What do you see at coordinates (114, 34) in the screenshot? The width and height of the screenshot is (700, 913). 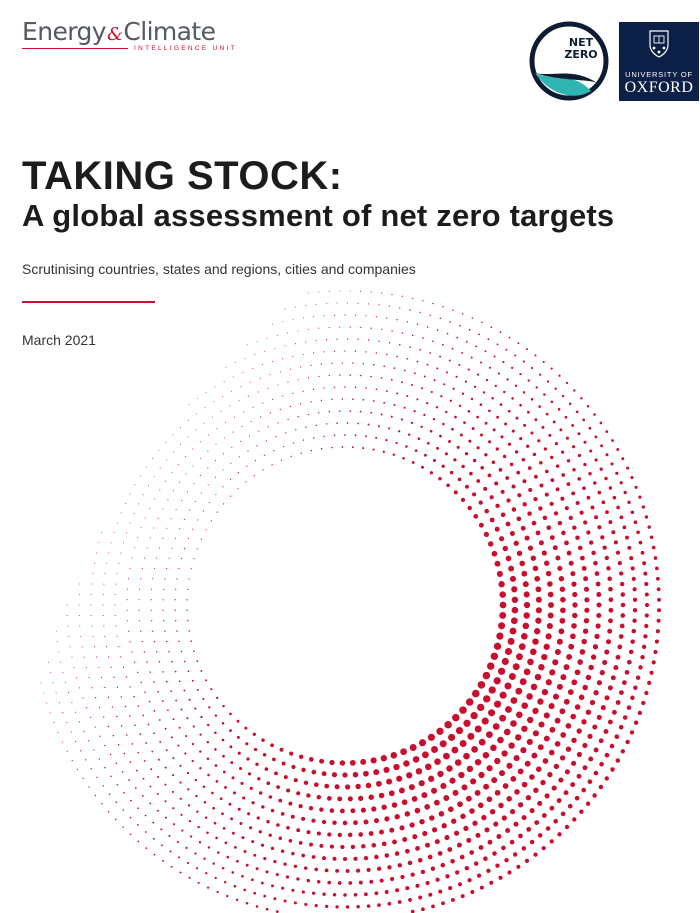 I see `eciu-logo-ampersand: &` at bounding box center [114, 34].